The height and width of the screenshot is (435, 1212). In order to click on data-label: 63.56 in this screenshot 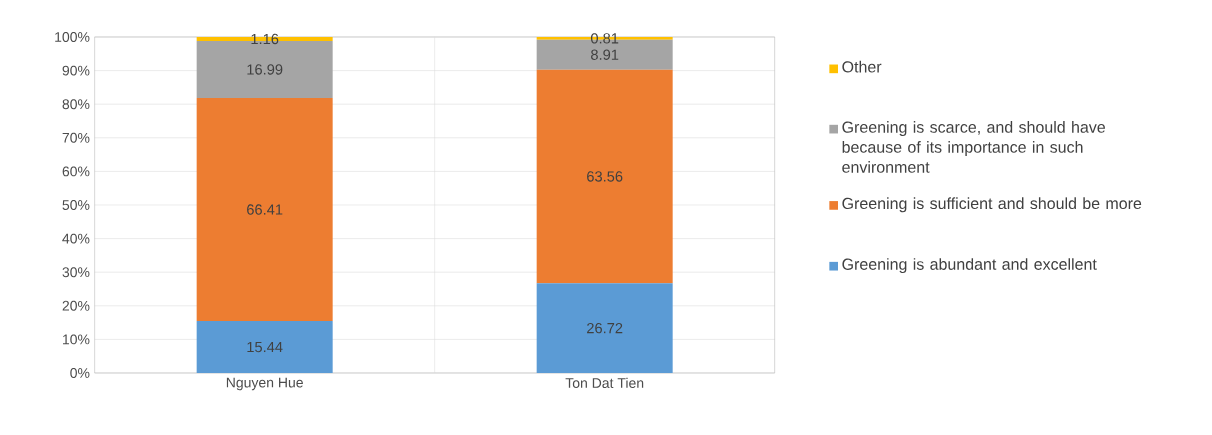, I will do `click(605, 176)`.